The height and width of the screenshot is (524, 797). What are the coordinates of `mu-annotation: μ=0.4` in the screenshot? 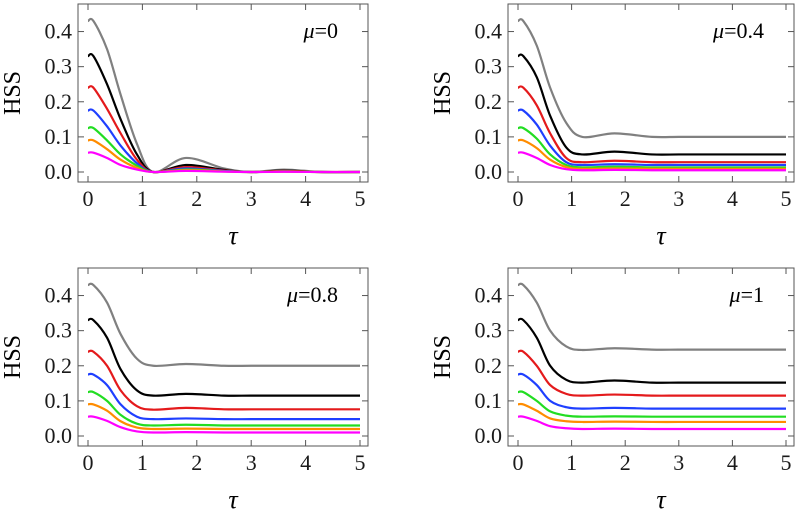 It's located at (738, 30).